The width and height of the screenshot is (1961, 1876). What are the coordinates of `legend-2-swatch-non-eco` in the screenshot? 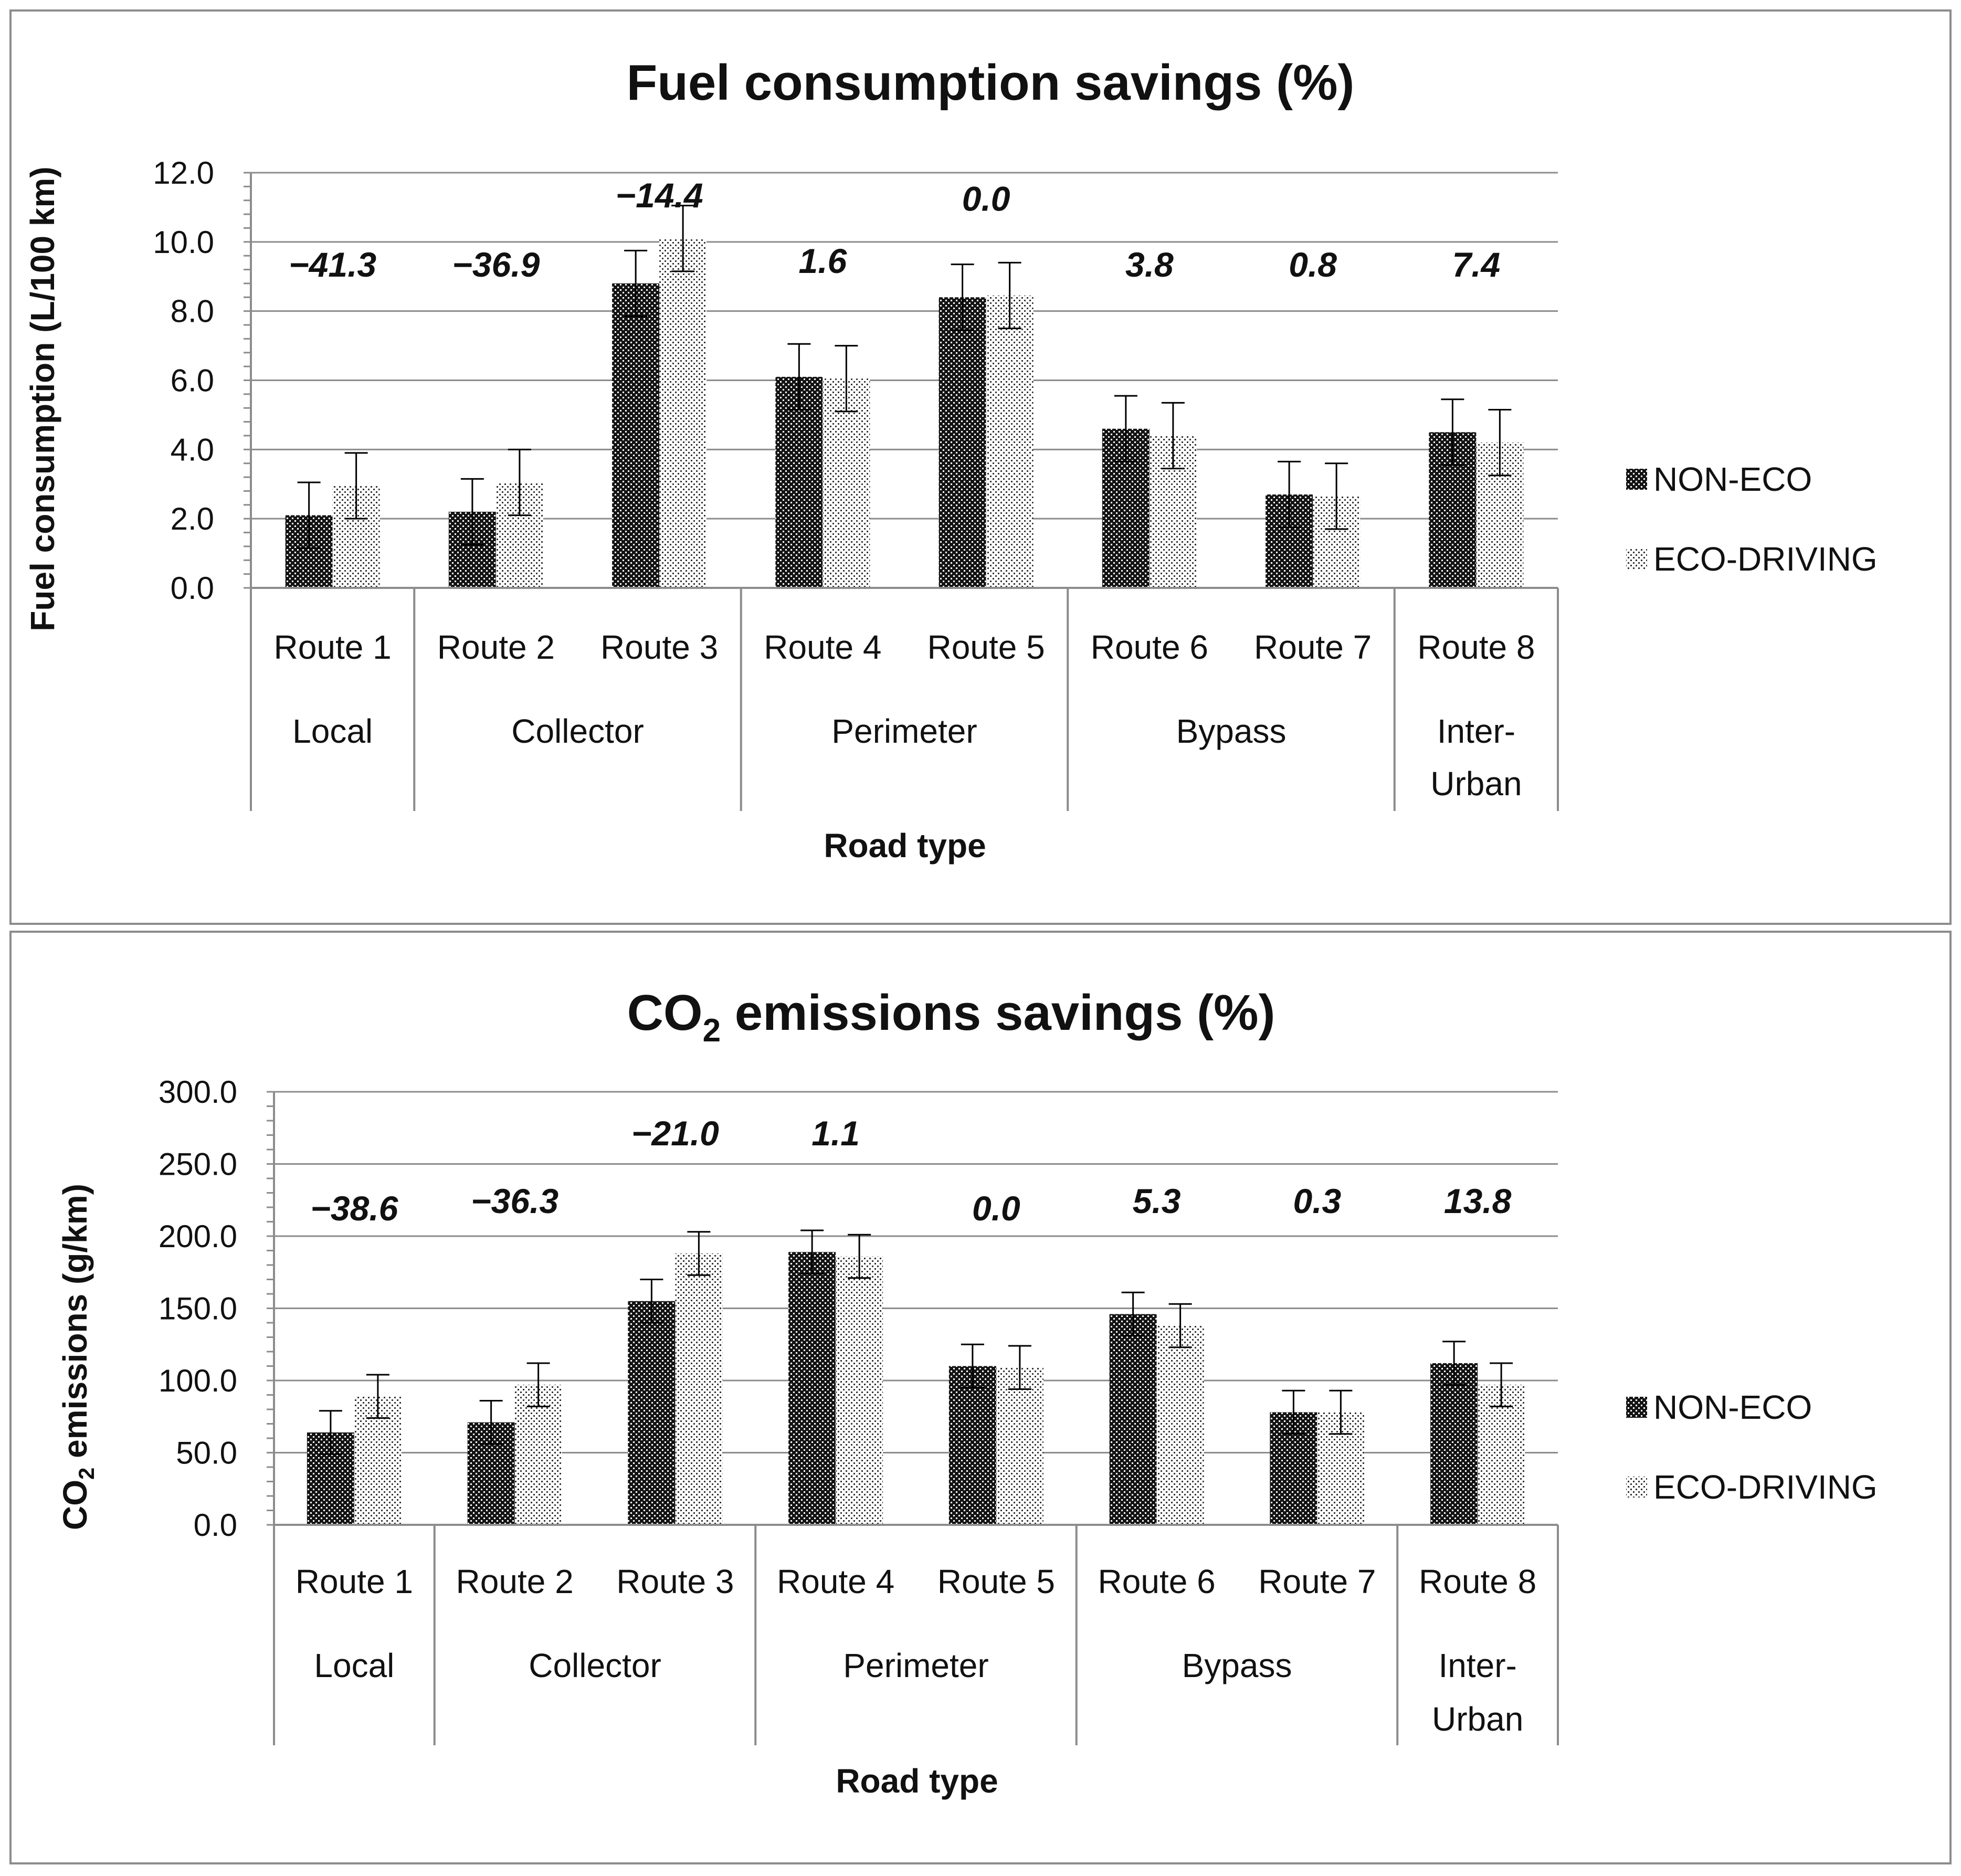 It's located at (1636, 1407).